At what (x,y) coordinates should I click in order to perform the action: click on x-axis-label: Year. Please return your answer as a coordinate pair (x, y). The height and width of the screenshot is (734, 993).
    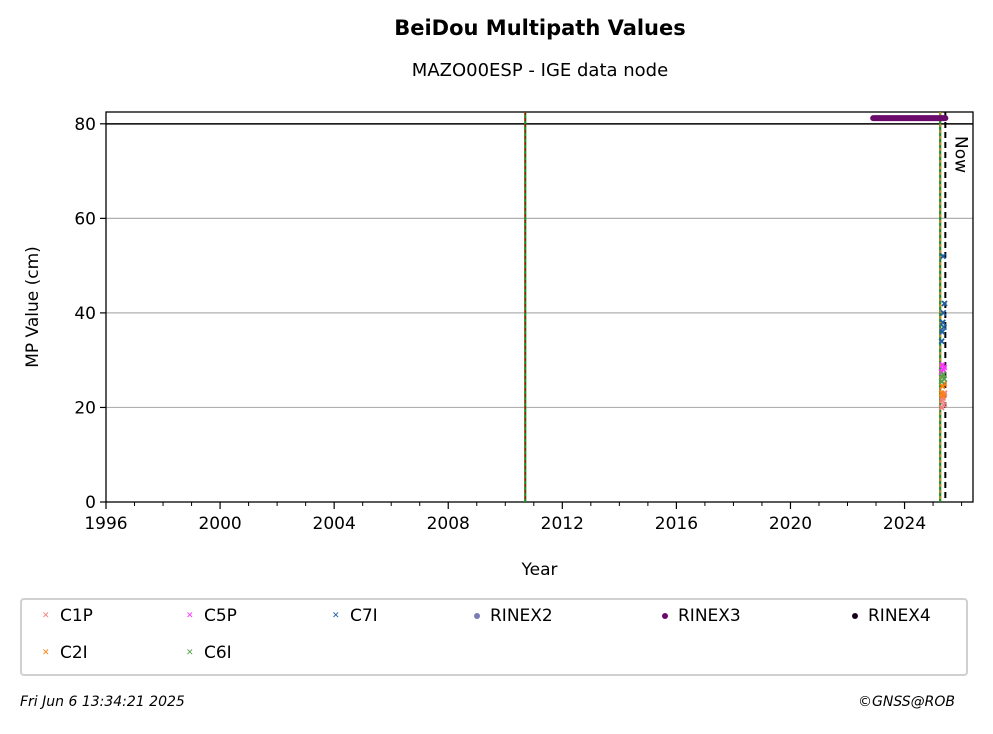
    Looking at the image, I should click on (539, 570).